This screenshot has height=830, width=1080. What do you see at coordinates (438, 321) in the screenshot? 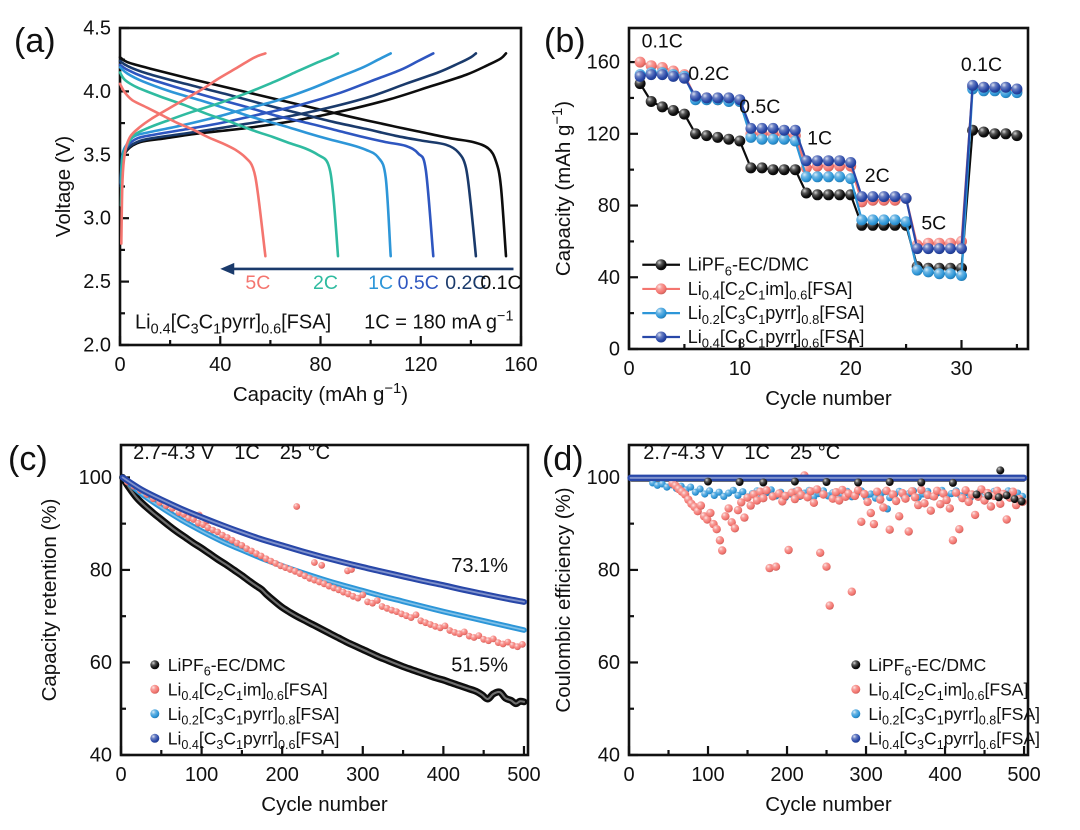
I see `annotation: 1C = 180 mA g−1` at bounding box center [438, 321].